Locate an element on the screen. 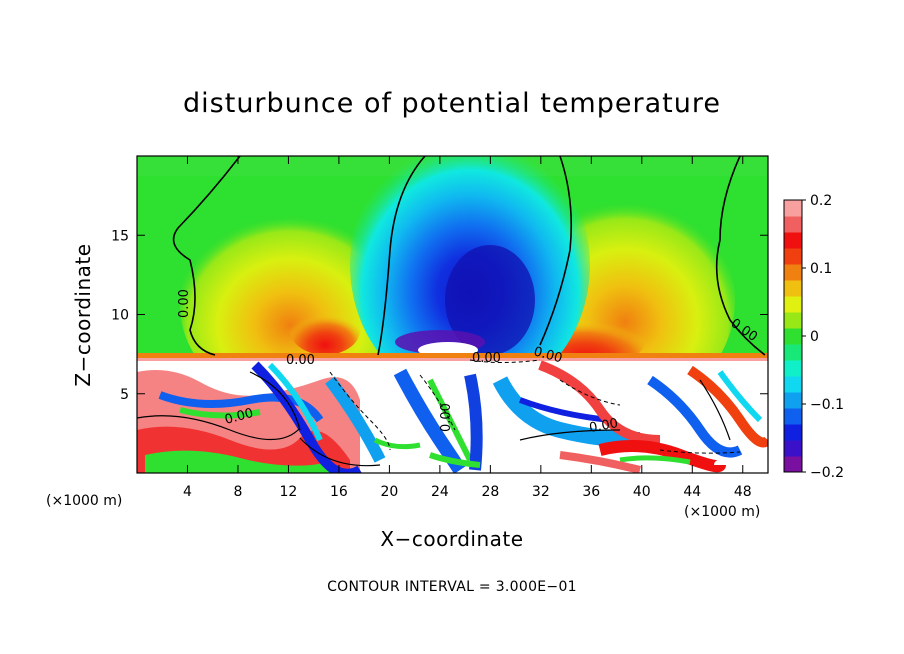 The image size is (904, 654). y-tick-label: 10 is located at coordinates (120, 316).